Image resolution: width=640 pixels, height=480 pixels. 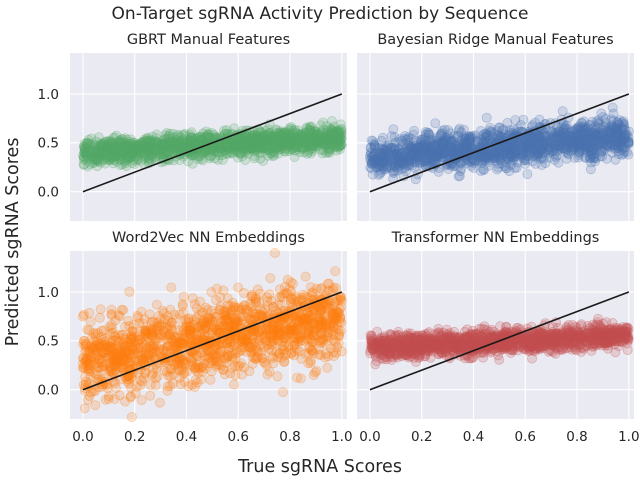 I want to click on panel-title: Bayesian Ridge Manual Features, so click(x=495, y=40).